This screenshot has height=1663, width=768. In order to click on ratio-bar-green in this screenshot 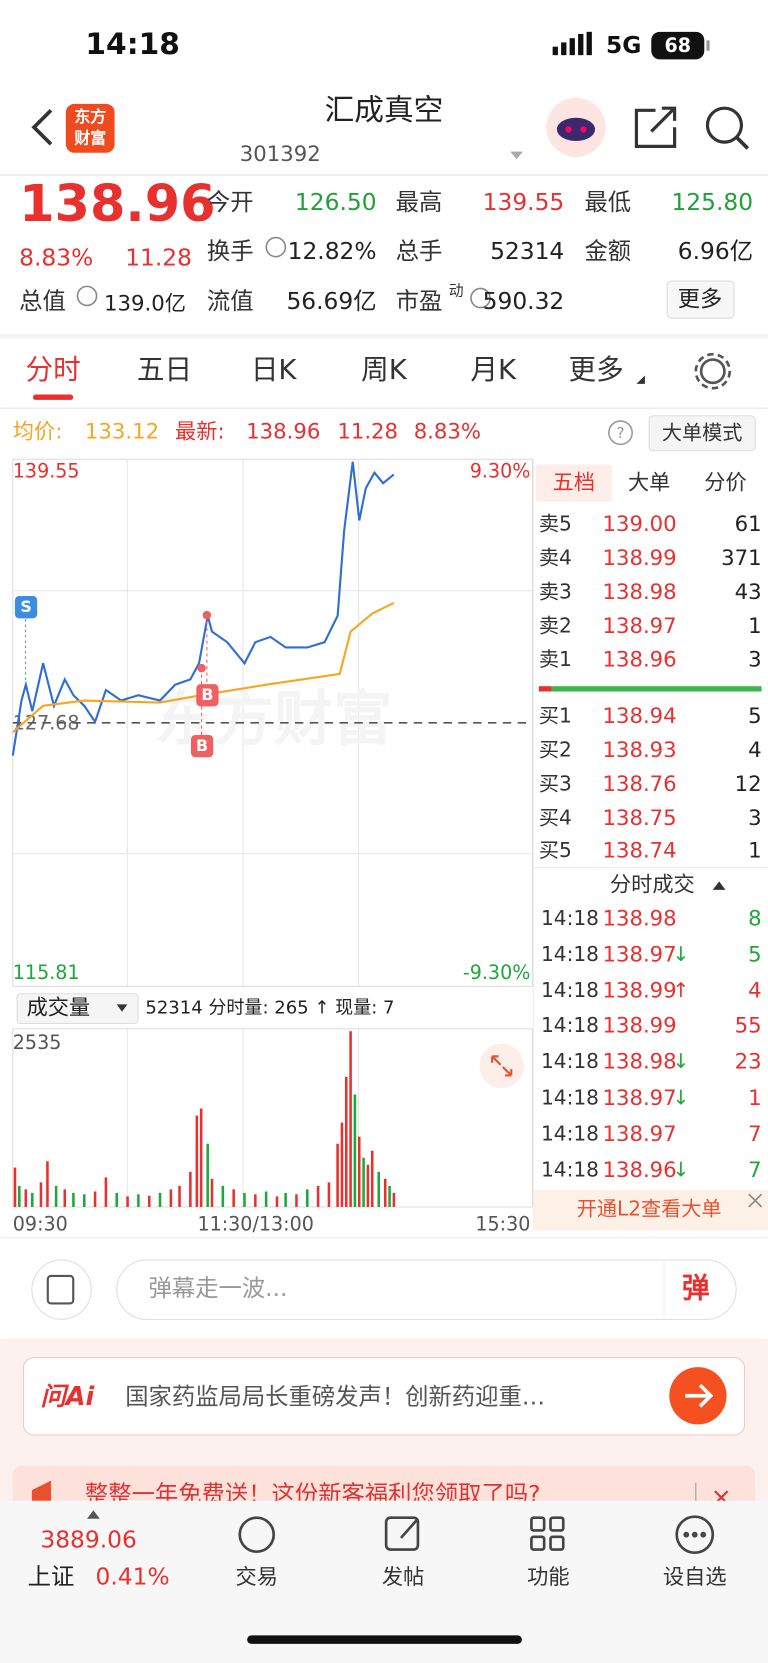, I will do `click(656, 689)`.